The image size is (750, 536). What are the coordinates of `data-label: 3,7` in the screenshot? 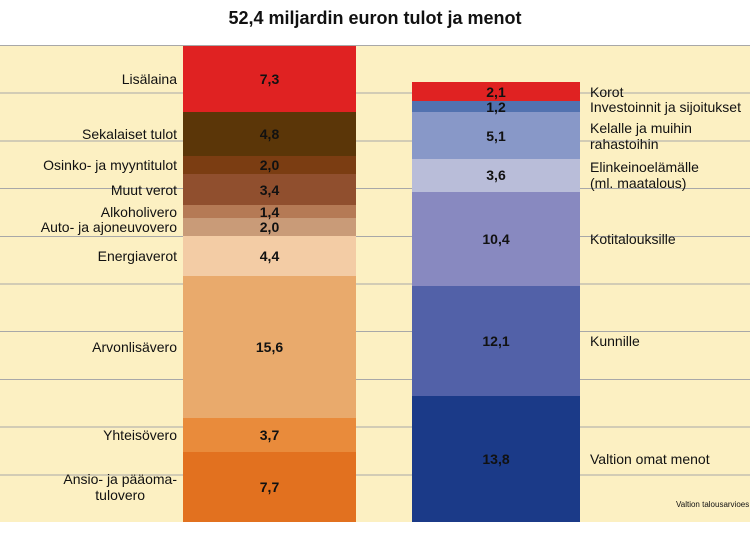 It's located at (269, 435).